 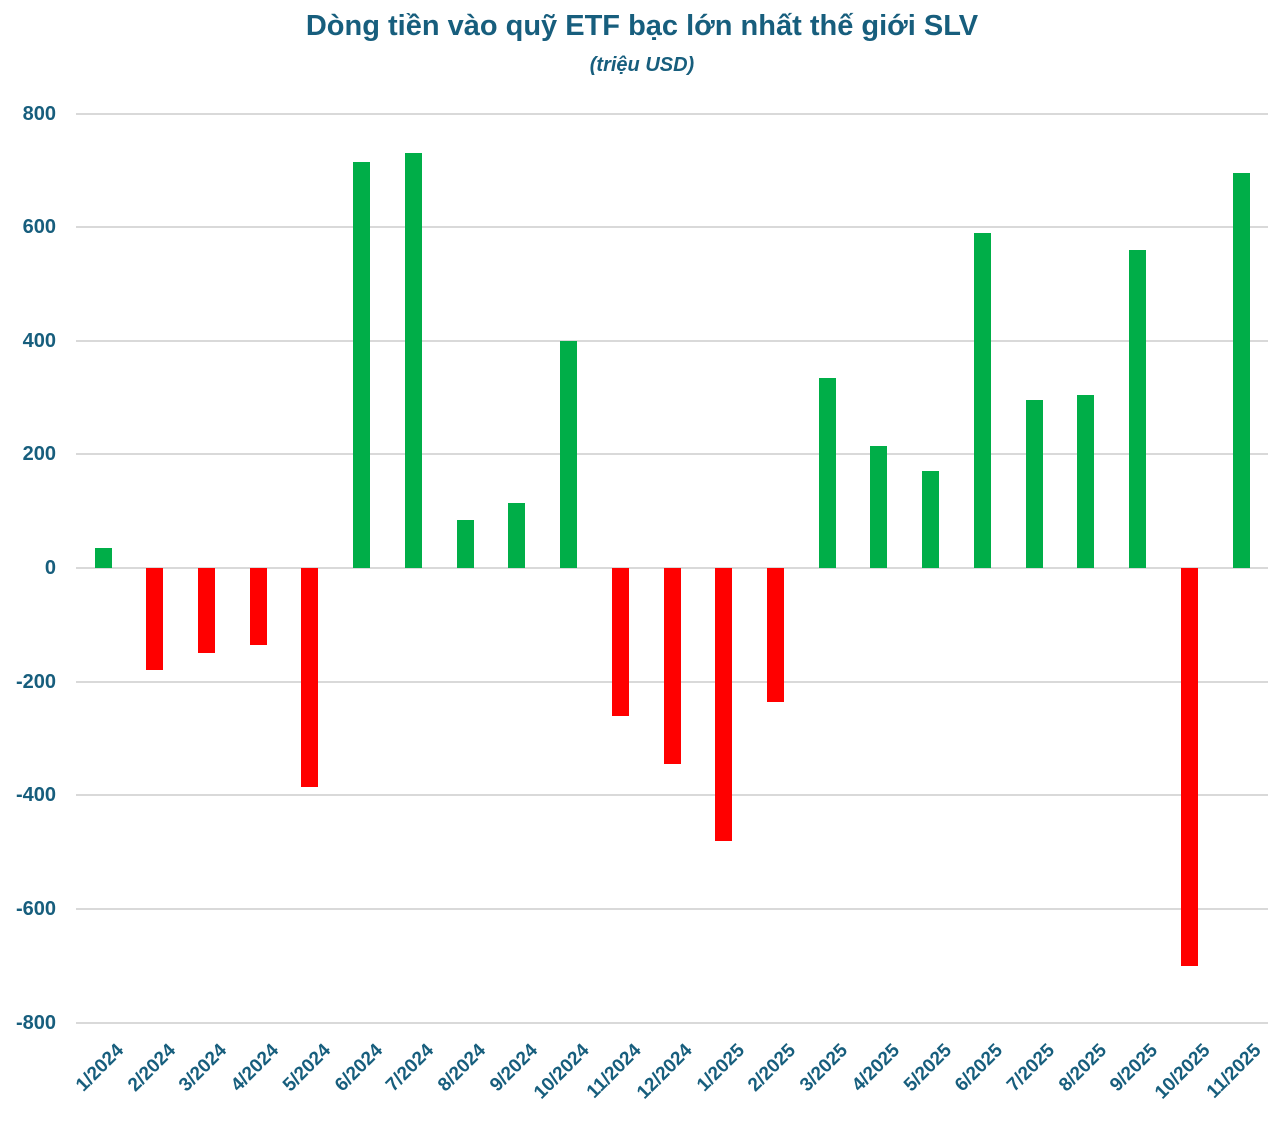 I want to click on y-axis-label-0: 0, so click(x=50, y=568).